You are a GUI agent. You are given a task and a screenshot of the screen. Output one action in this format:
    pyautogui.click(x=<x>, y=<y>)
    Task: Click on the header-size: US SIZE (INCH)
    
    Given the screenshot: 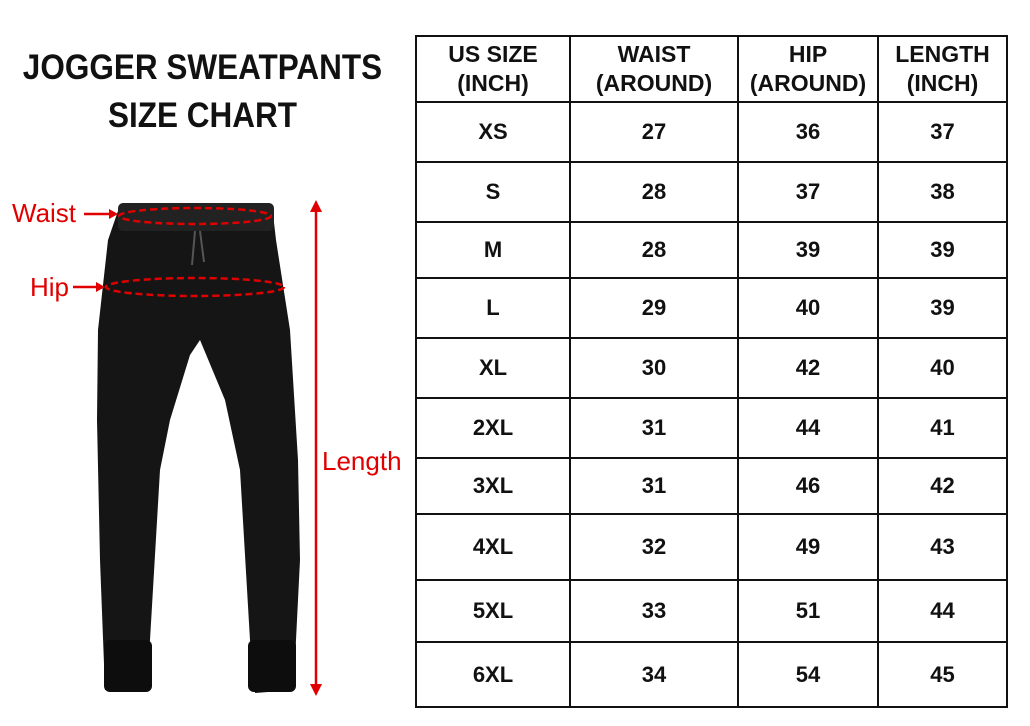 What is the action you would take?
    pyautogui.click(x=493, y=69)
    